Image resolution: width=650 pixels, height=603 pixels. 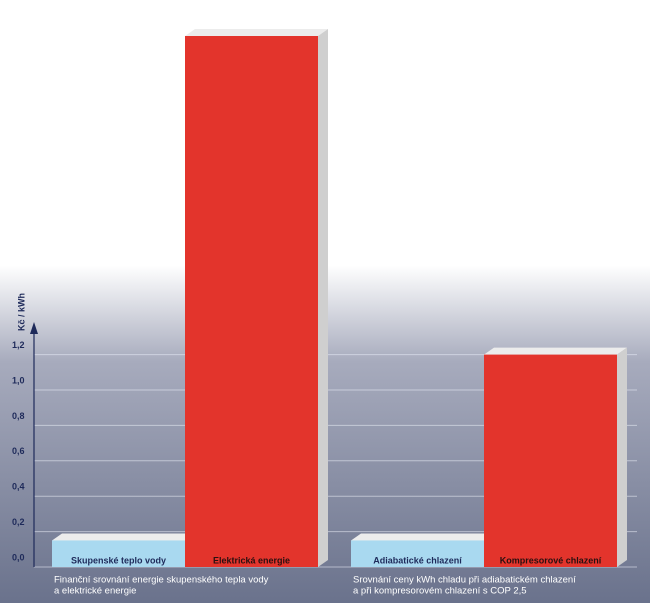 I want to click on group-caption: a při kompresorovém chlazení s COP 2,5, so click(x=440, y=591).